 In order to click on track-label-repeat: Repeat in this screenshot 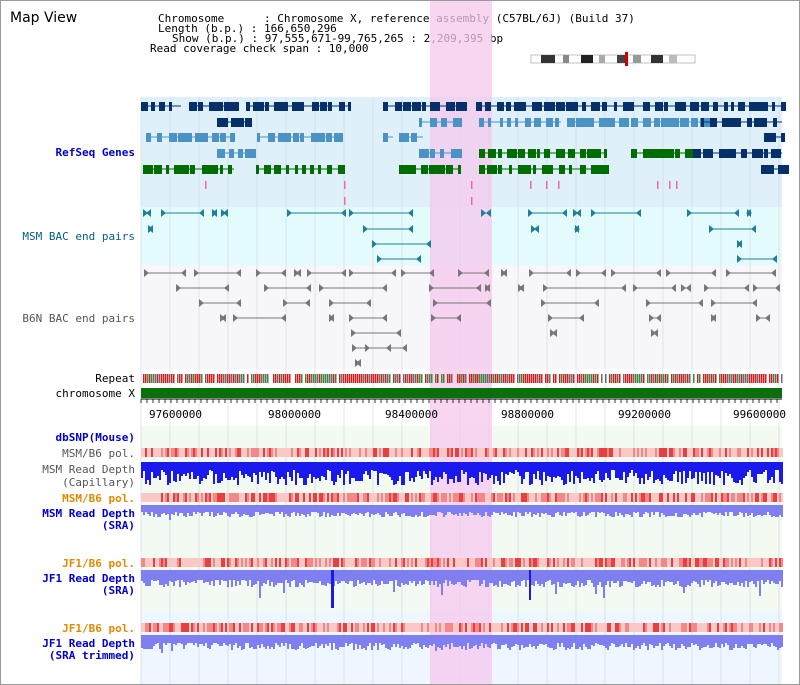, I will do `click(115, 378)`.